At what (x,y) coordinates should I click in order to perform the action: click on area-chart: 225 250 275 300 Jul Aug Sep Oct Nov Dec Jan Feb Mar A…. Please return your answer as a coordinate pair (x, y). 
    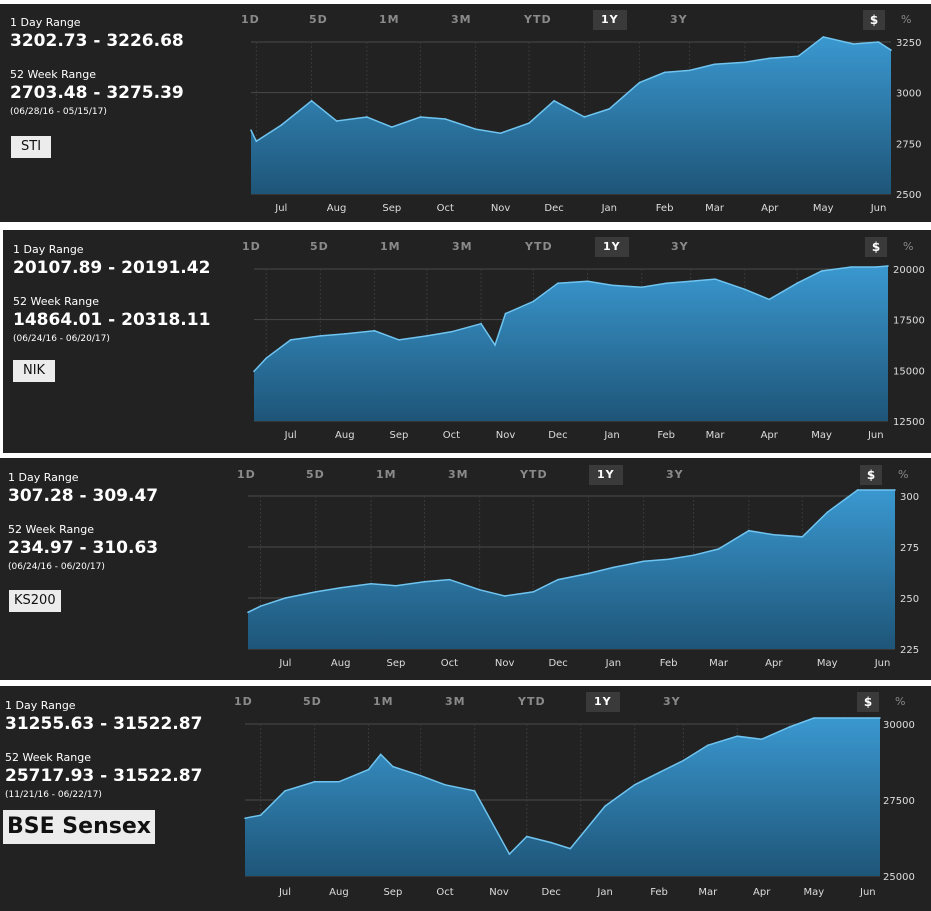
    Looking at the image, I should click on (583, 579).